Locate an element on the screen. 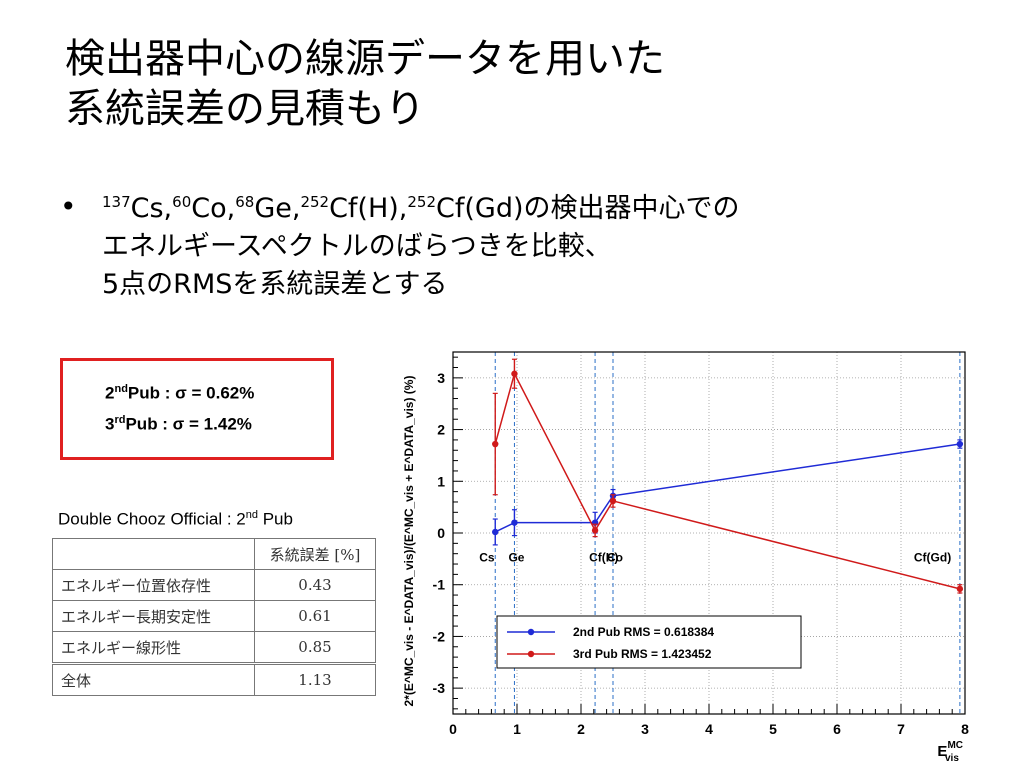 The image size is (1024, 768). x-tick-label: 2 is located at coordinates (581, 729).